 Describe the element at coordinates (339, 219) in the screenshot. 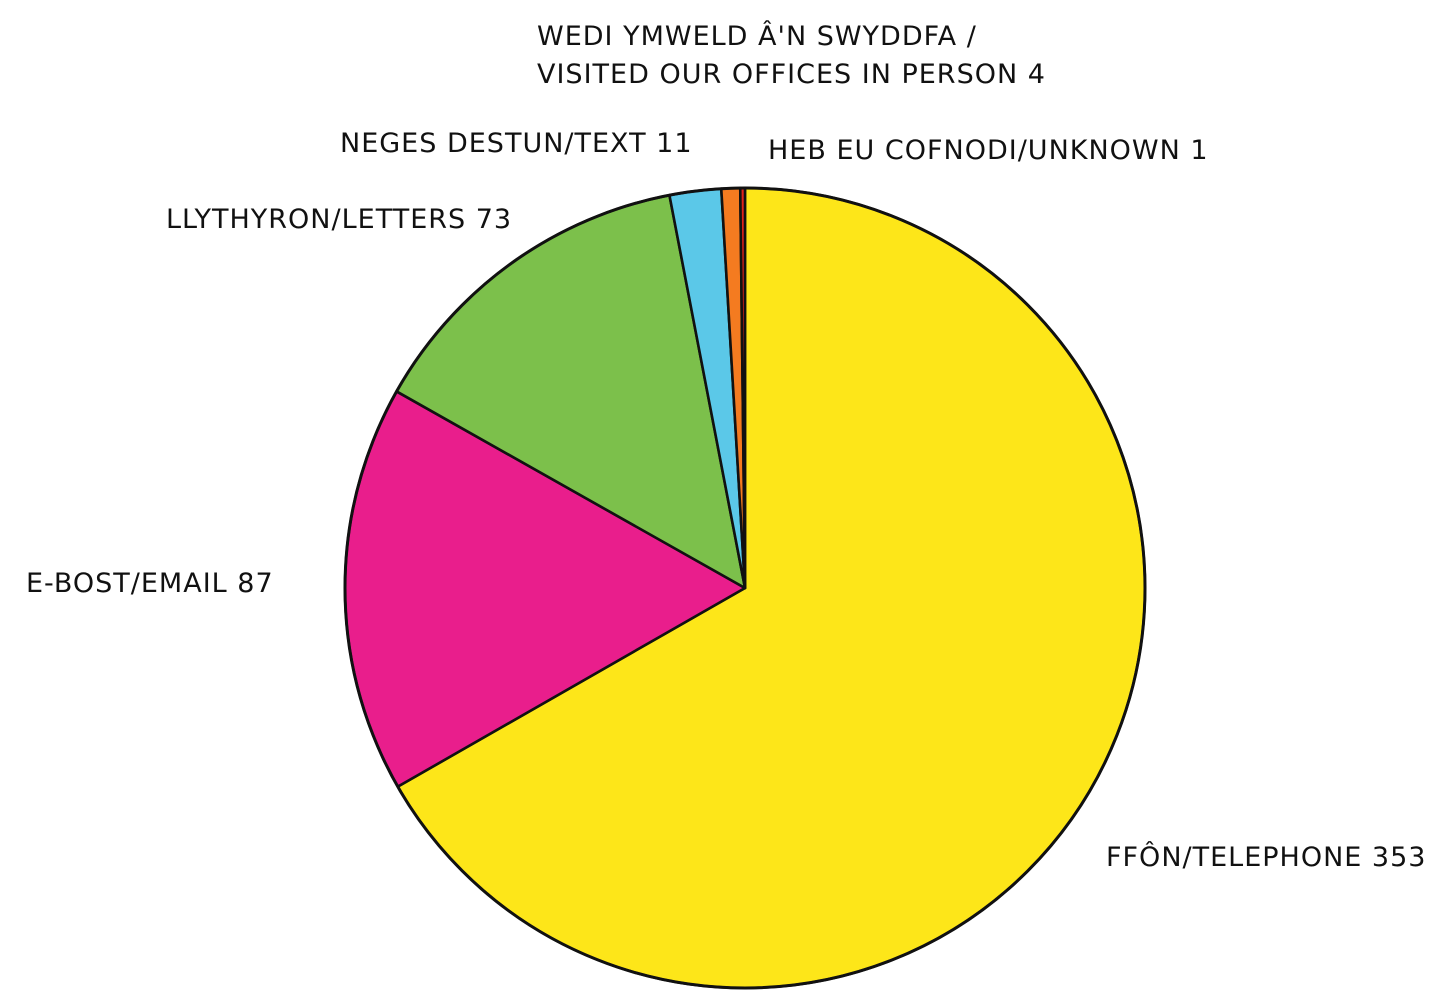

I see `slice-label-letters: LLYTHYRON/LETTERS 73` at that location.